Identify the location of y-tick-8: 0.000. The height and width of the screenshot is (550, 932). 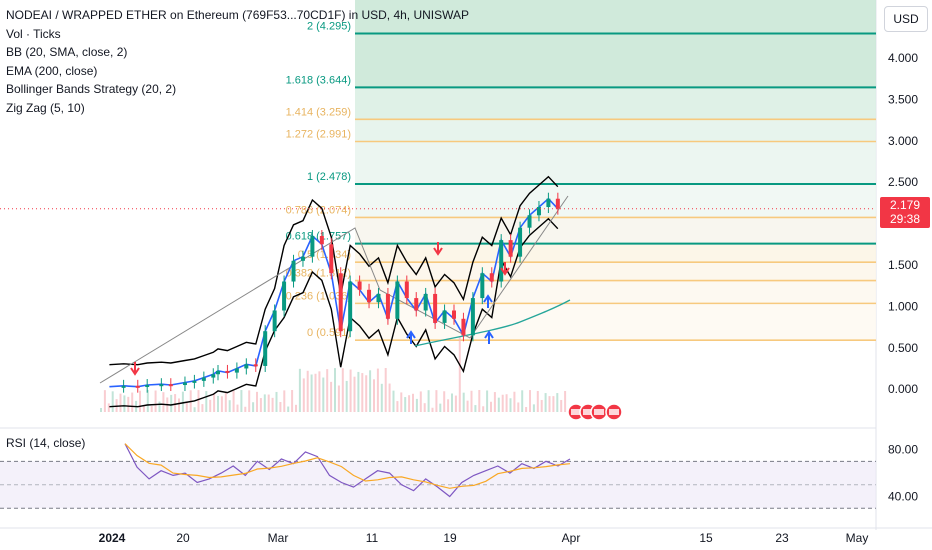
(903, 389).